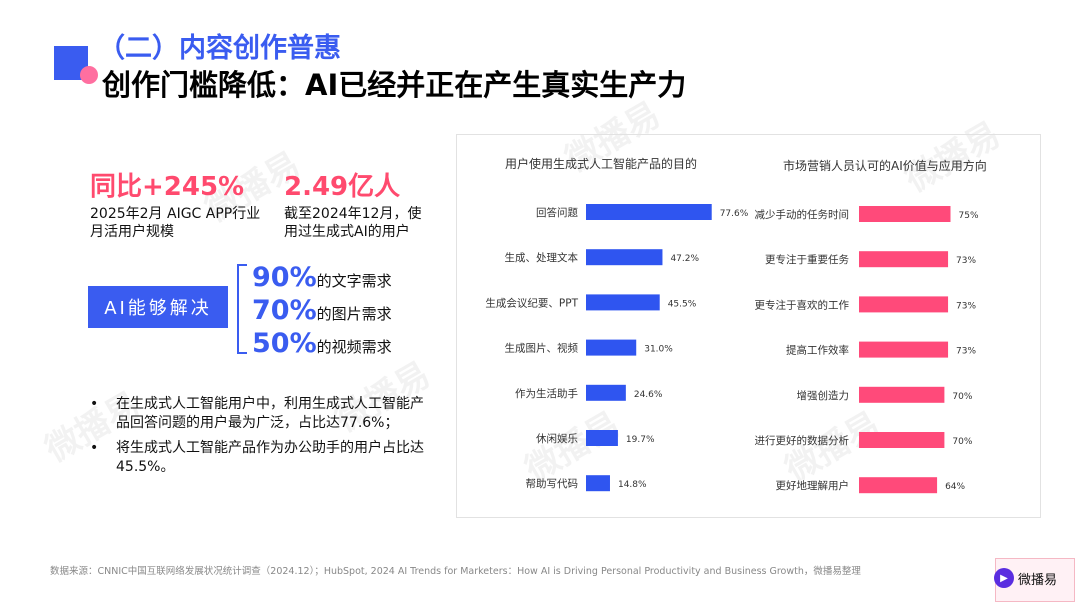 The width and height of the screenshot is (1080, 607). I want to click on page-title: 创作门槛降低：AI已经并正在产生真实生产力, so click(394, 85).